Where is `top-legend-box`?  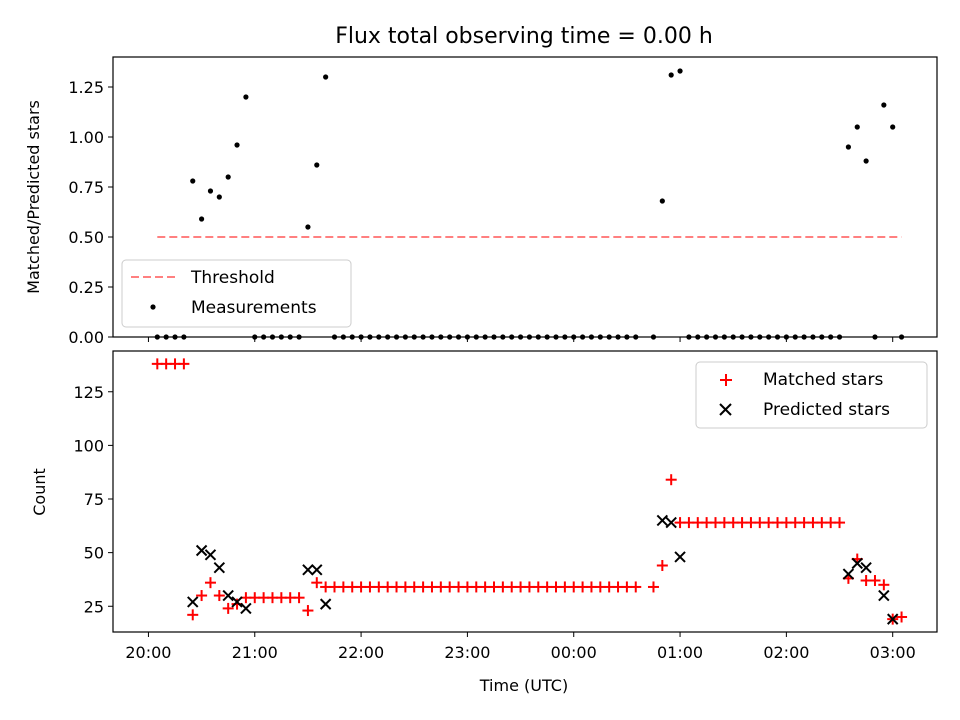 top-legend-box is located at coordinates (236, 293).